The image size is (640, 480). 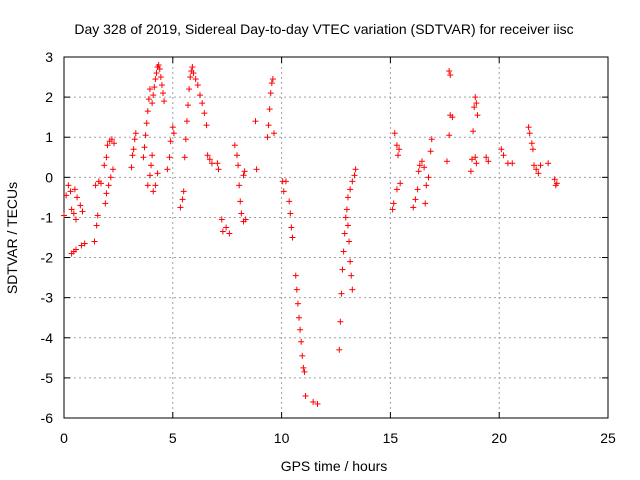 I want to click on y-tick-label: -3, so click(x=47, y=298).